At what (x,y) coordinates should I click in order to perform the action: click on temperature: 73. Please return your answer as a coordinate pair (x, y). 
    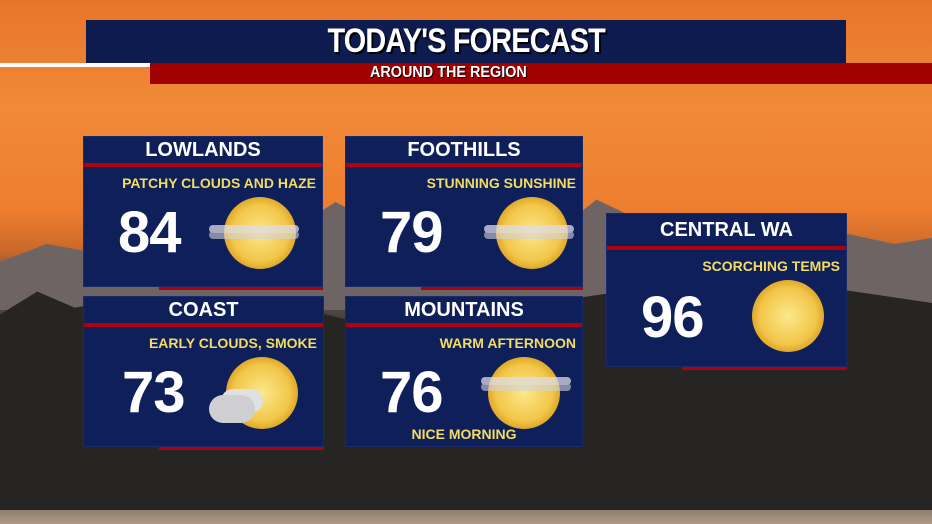
    Looking at the image, I should click on (154, 392).